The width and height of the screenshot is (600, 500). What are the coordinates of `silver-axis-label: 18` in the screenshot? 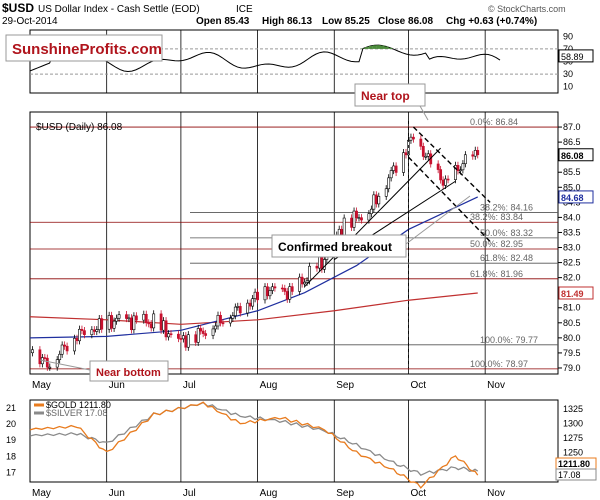 It's located at (11, 456).